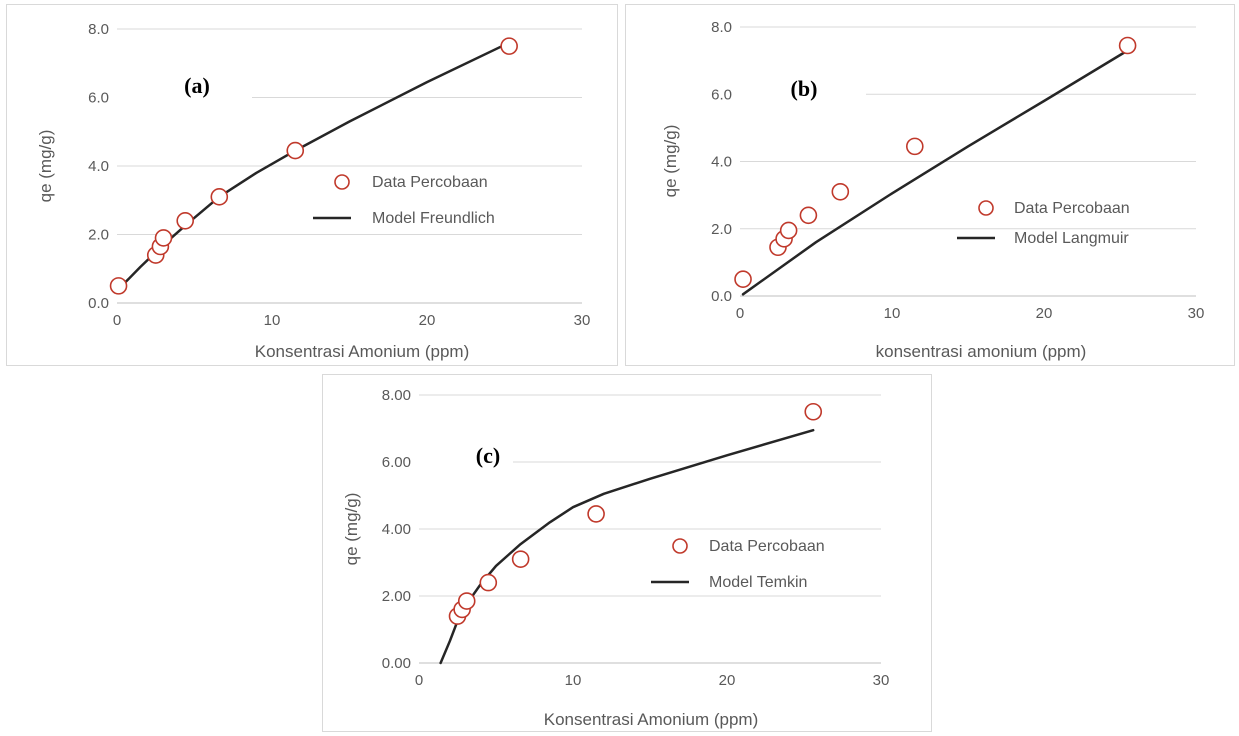  What do you see at coordinates (197, 85) in the screenshot?
I see `panel-label: (a)` at bounding box center [197, 85].